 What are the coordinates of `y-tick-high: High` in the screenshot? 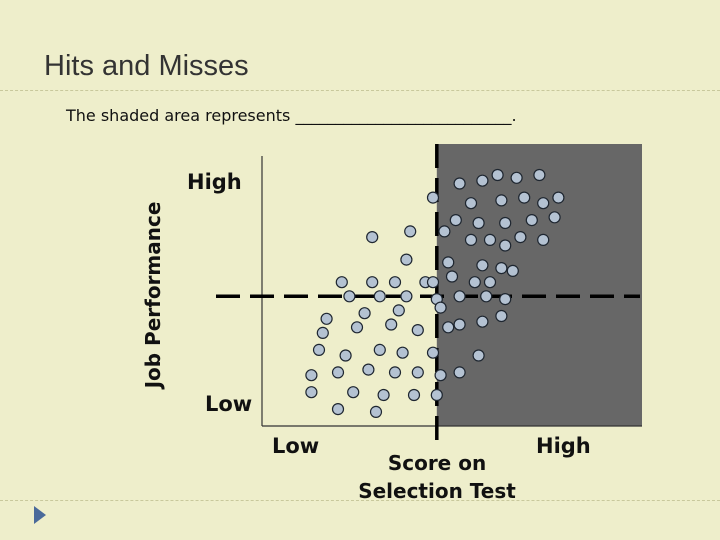 It's located at (214, 182).